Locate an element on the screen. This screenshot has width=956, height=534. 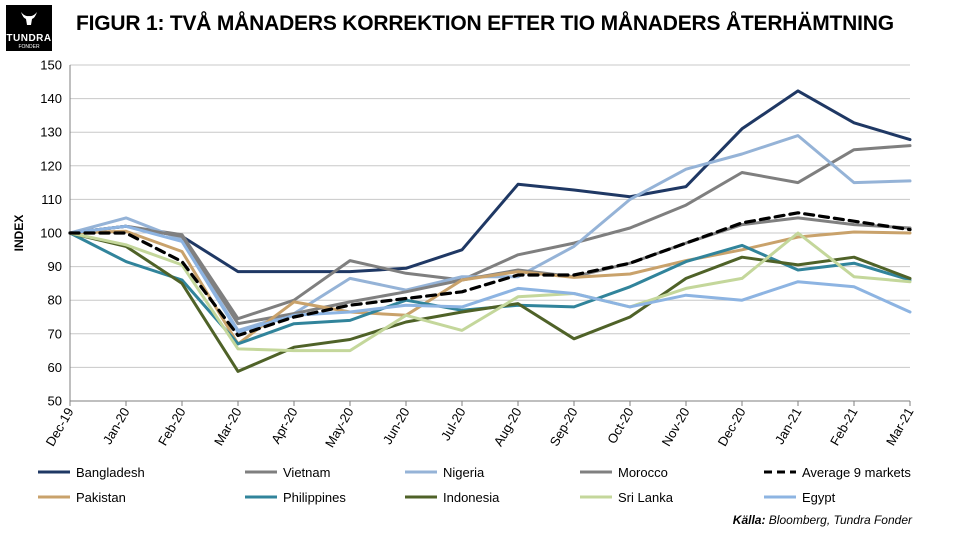
logo-subtitle: FONDER is located at coordinates (29, 47).